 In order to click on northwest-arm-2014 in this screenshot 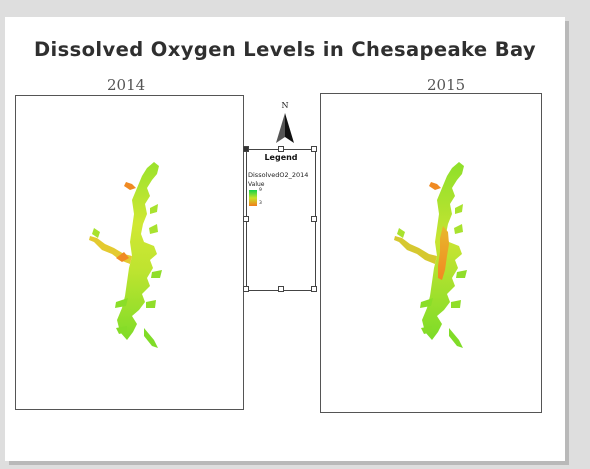, I will do `click(130, 186)`.